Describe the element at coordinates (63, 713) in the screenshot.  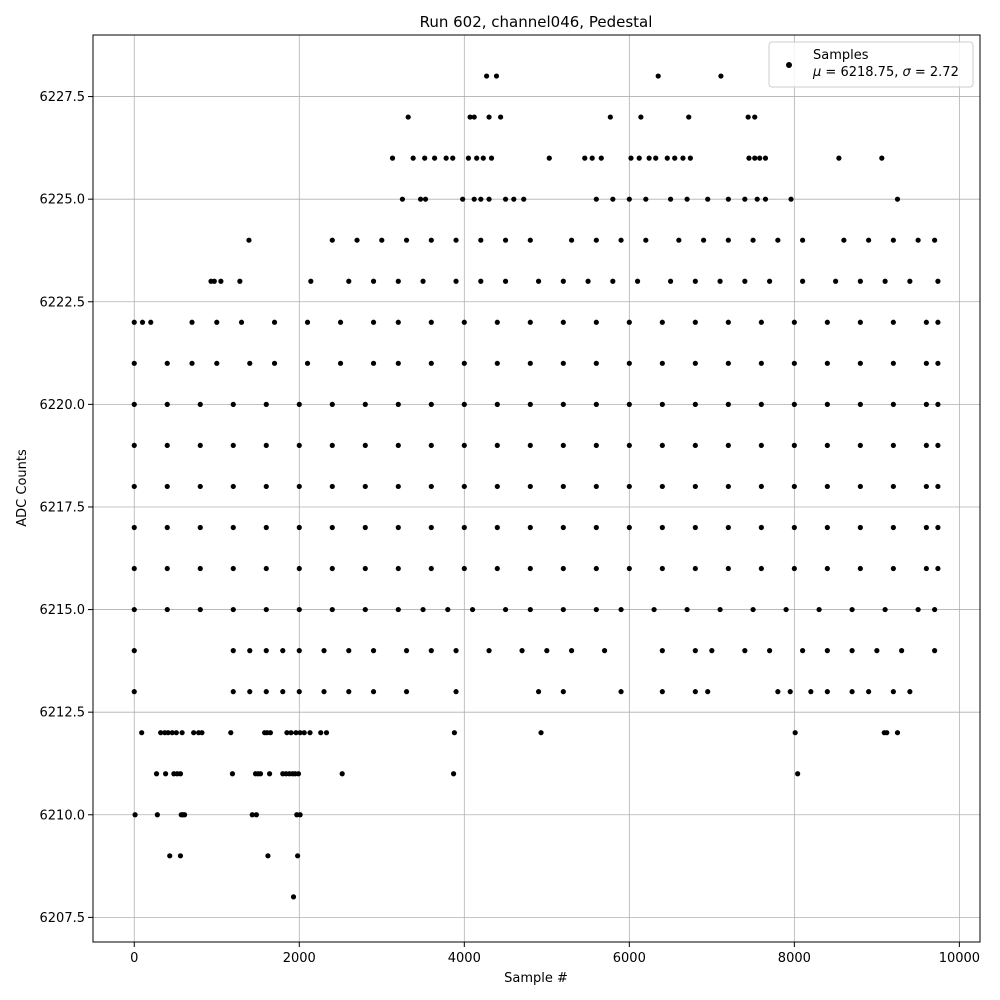
I see `y-tick-label: 6212.5` at that location.